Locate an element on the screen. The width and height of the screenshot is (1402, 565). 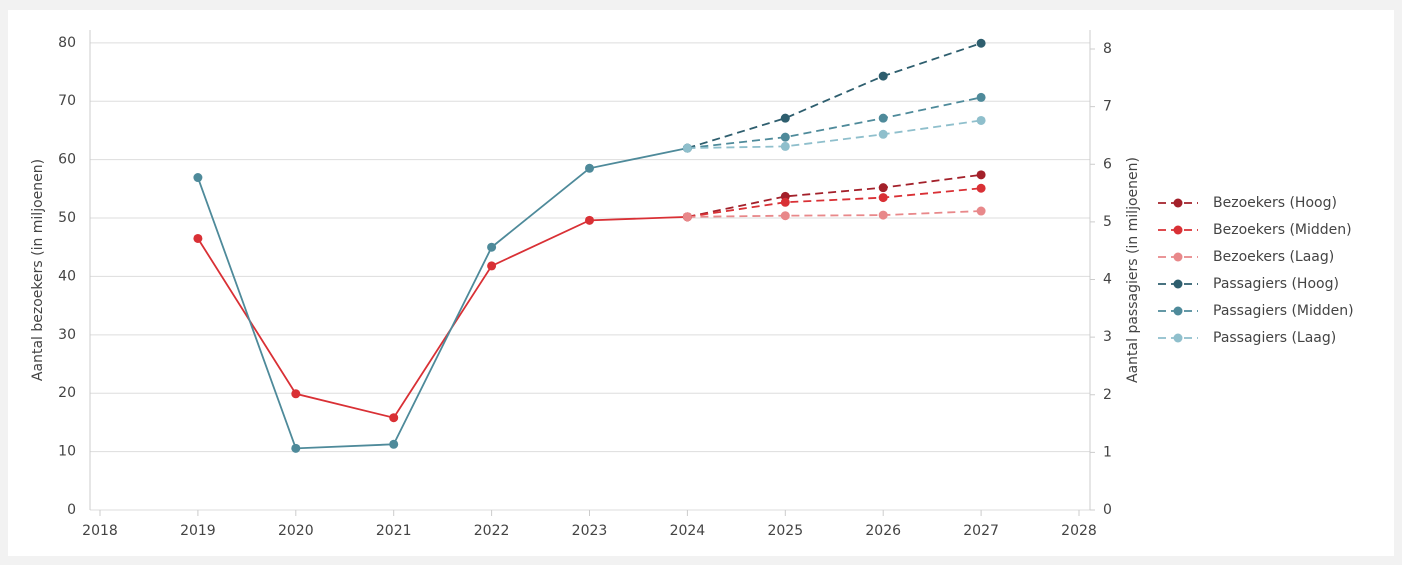
y2-tick-label: 6 is located at coordinates (1107, 164).